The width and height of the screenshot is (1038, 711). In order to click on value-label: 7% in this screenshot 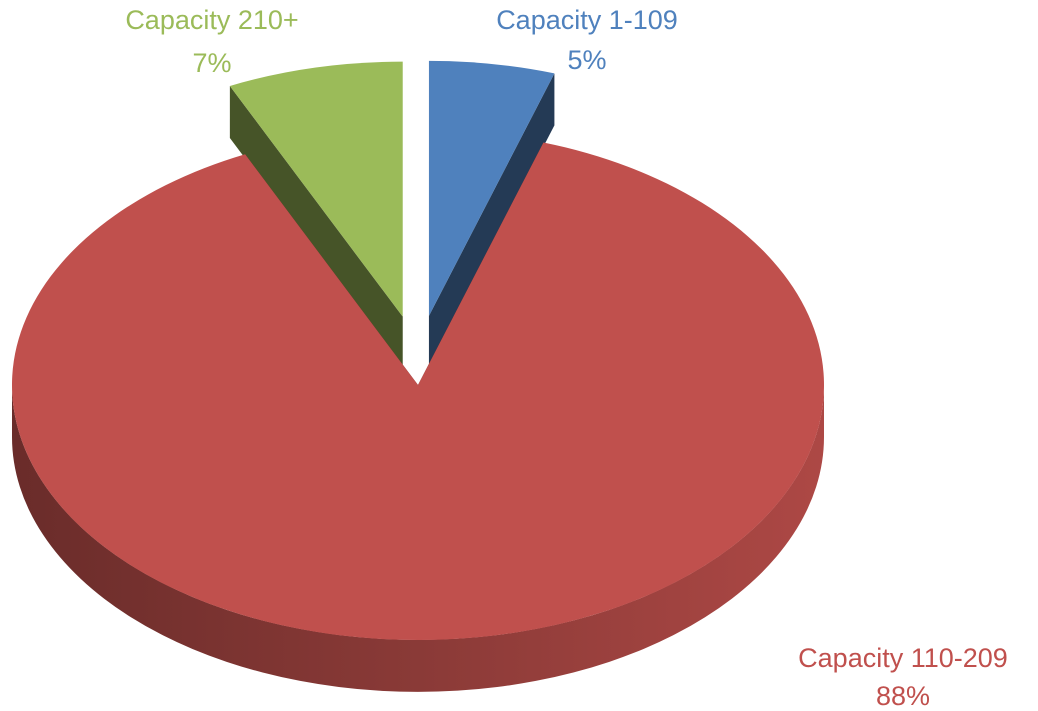, I will do `click(211, 63)`.